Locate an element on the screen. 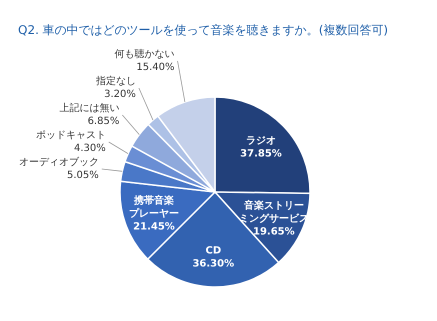 Image resolution: width=437 pixels, height=321 pixels. data-label: 6.85% is located at coordinates (104, 121).